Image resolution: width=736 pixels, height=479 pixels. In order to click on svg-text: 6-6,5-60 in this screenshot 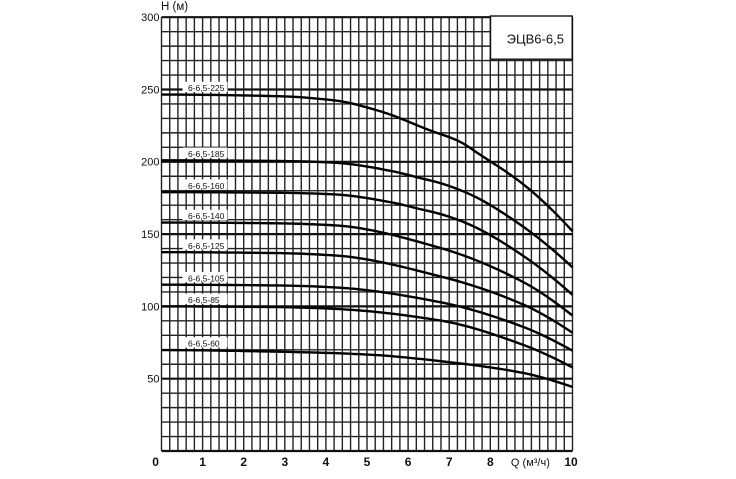, I will do `click(204, 344)`.